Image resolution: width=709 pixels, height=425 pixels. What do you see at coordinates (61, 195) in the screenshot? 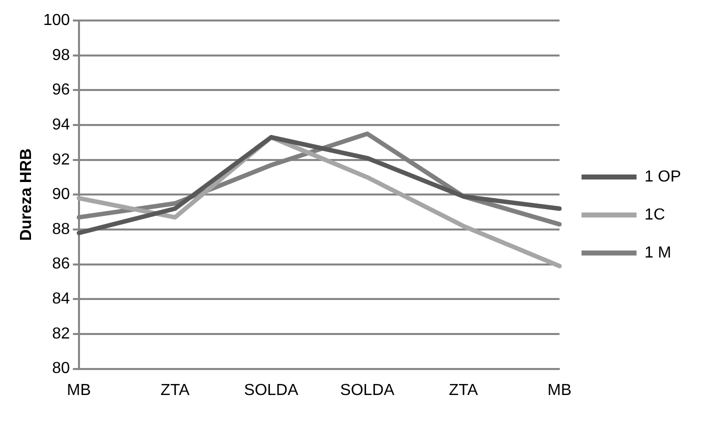
I see `y-tick-label: 90` at bounding box center [61, 195].